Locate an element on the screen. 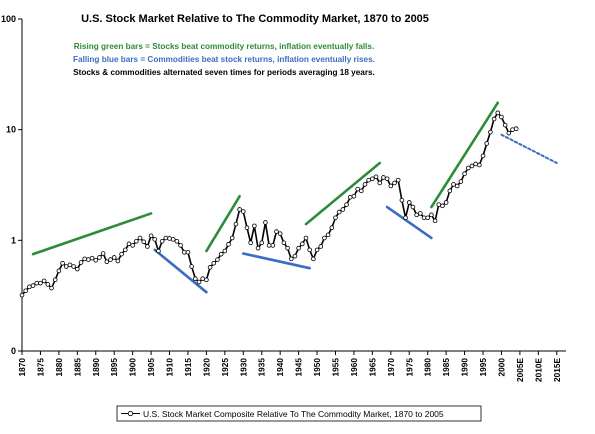 This screenshot has height=434, width=595. x-tick-label: 1925 is located at coordinates (225, 367).